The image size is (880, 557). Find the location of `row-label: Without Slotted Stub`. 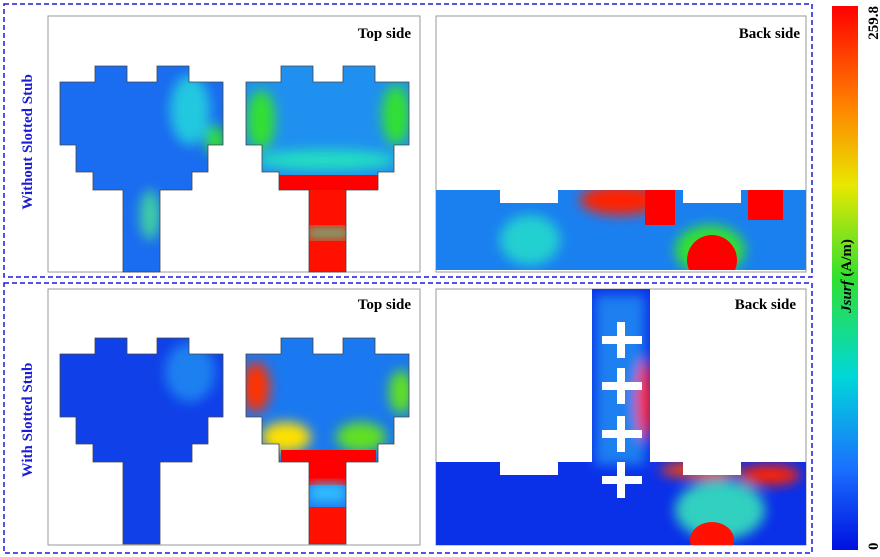

row-label: Without Slotted Stub is located at coordinates (28, 142).